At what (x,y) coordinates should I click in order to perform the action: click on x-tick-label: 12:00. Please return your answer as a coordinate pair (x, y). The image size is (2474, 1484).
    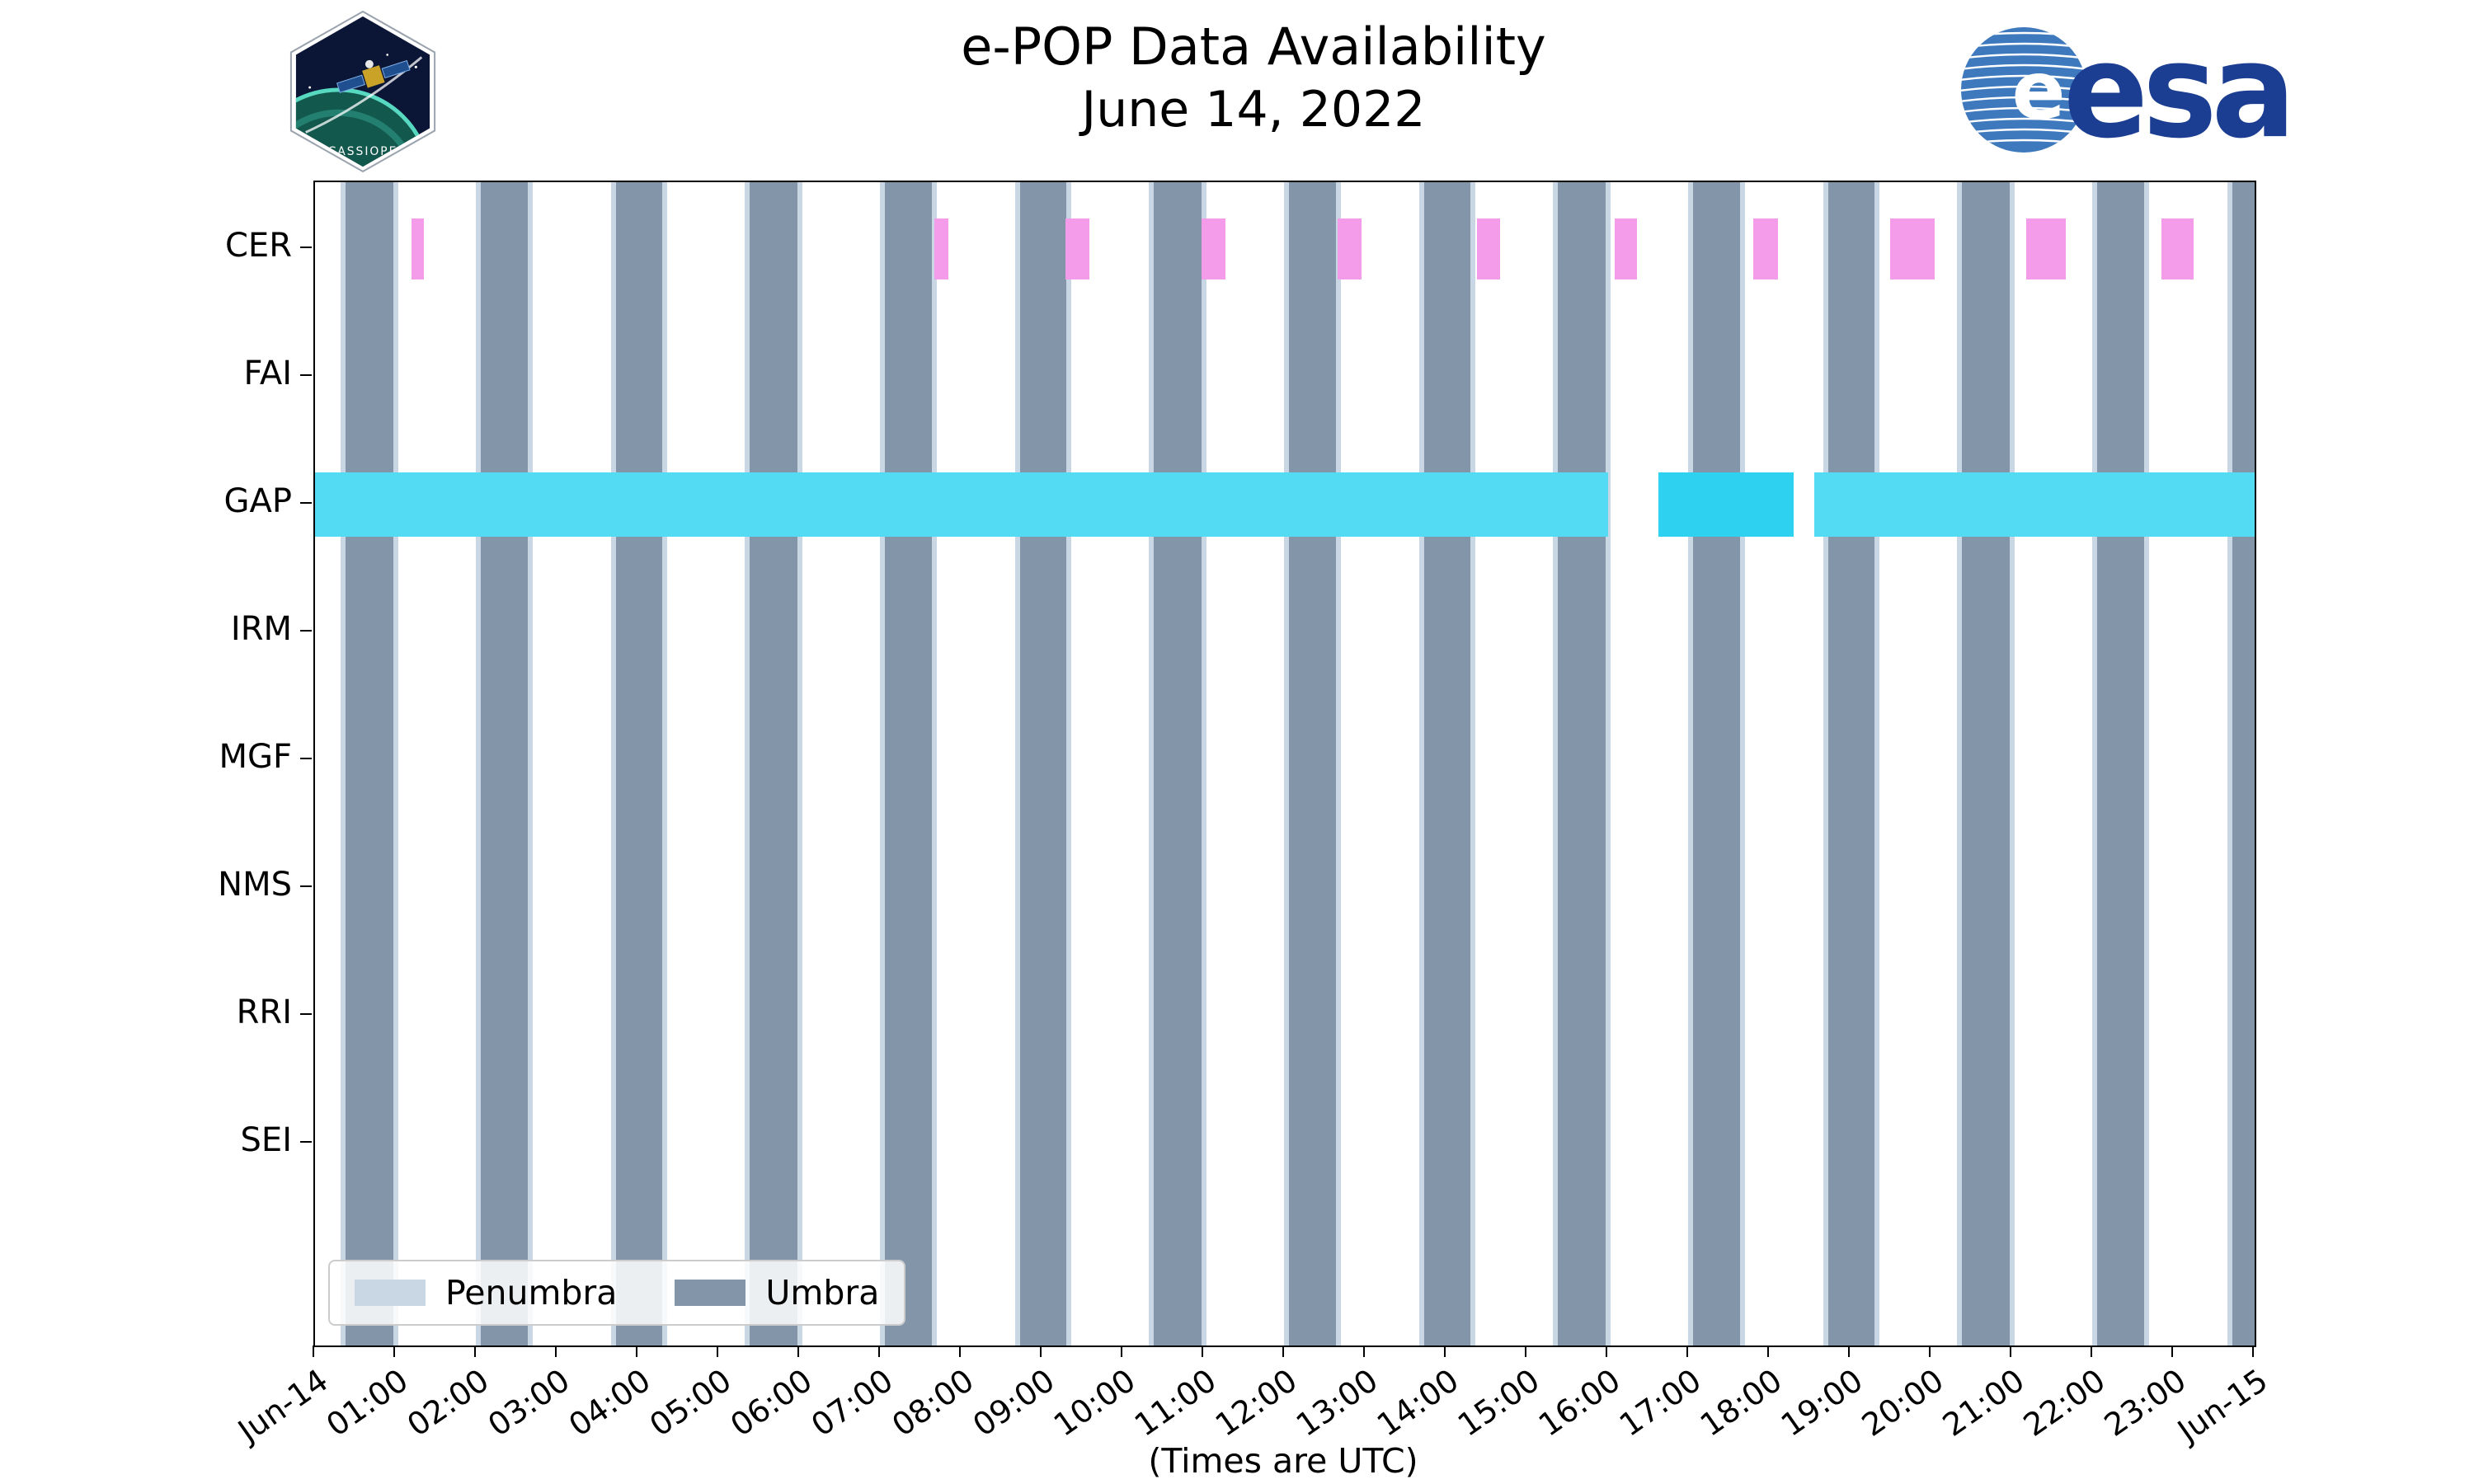
    Looking at the image, I should click on (1257, 1403).